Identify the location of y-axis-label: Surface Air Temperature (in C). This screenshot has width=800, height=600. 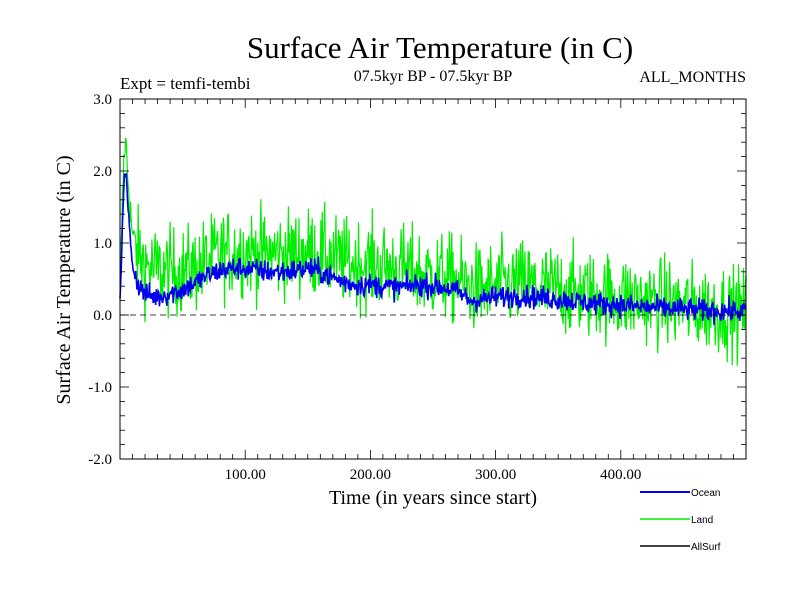
(64, 279).